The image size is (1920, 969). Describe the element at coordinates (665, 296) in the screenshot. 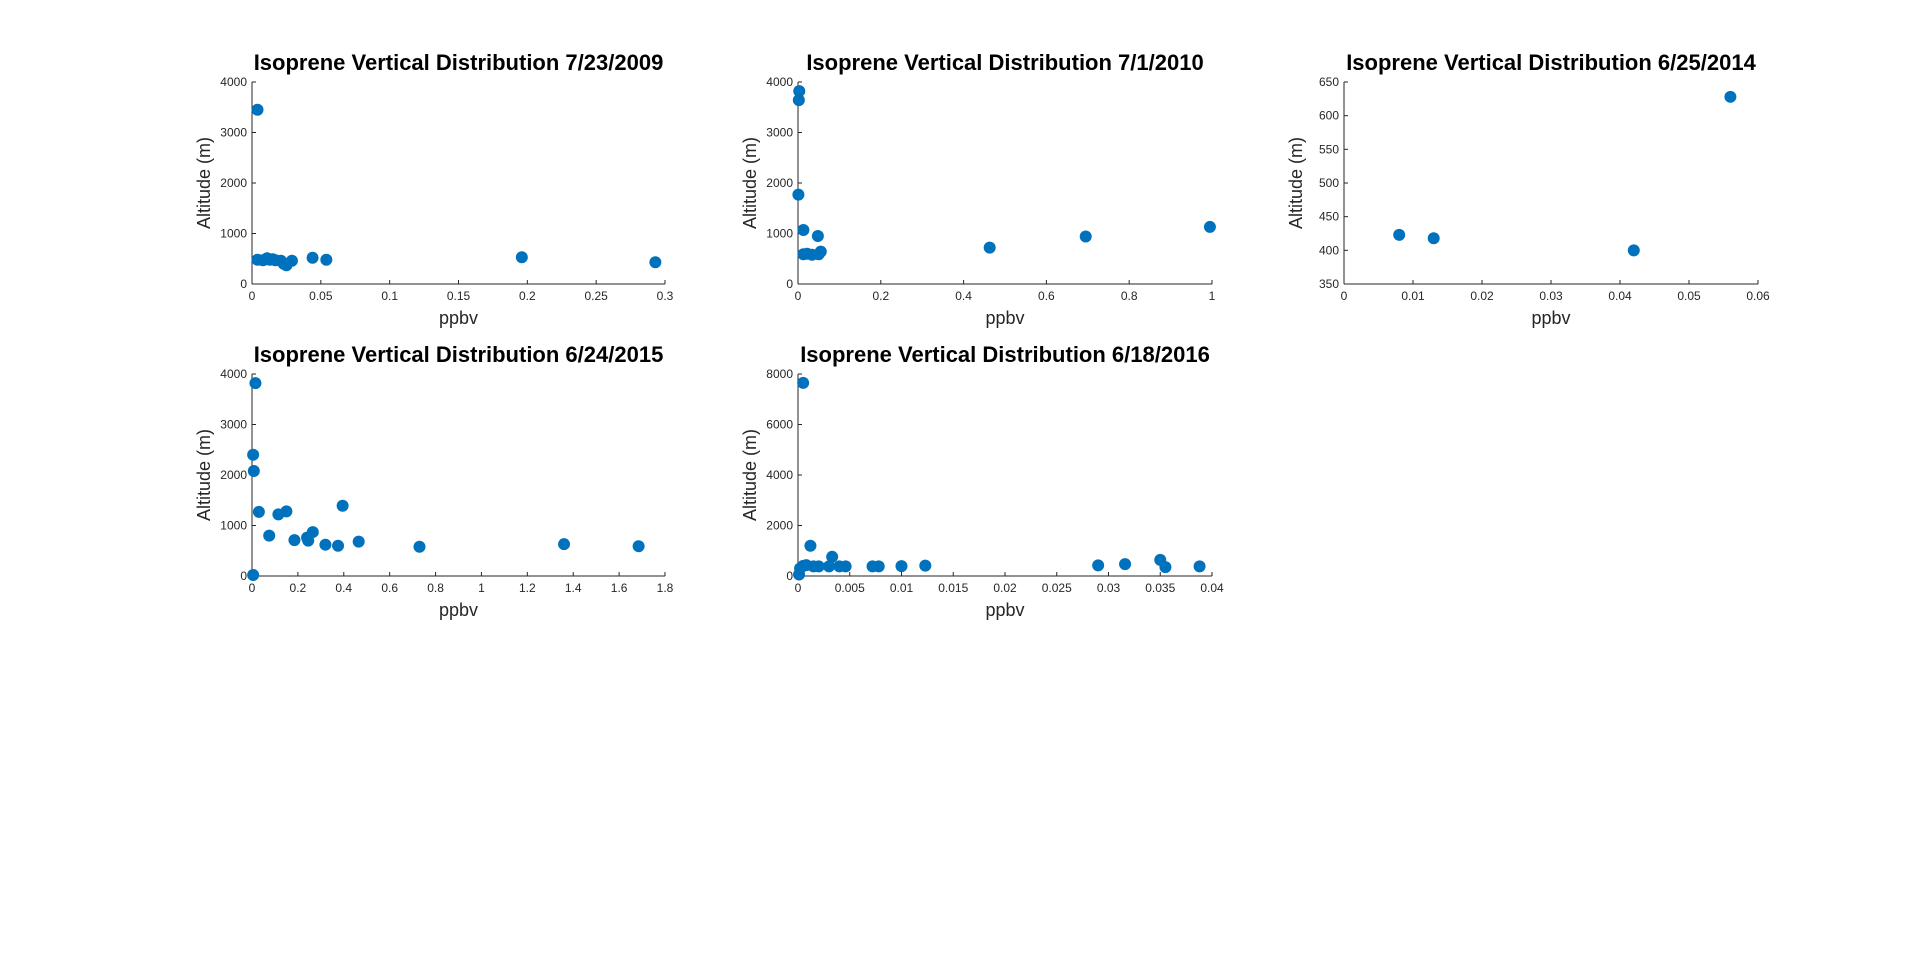

I see `x-tick-label: 0.3` at that location.